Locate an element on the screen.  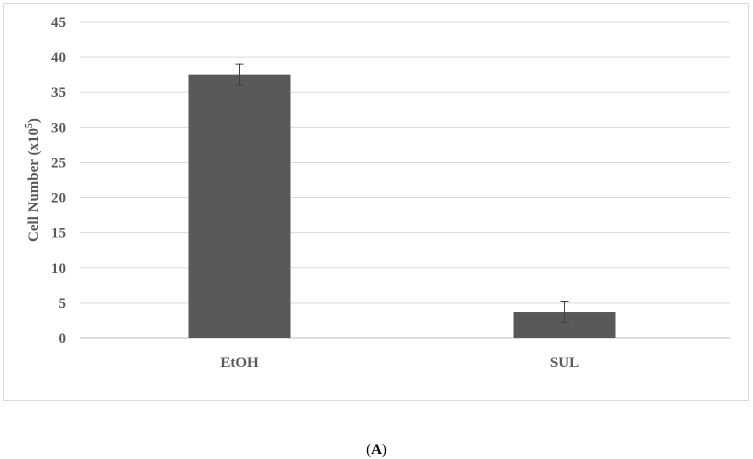
error-bar-sul is located at coordinates (564, 312).